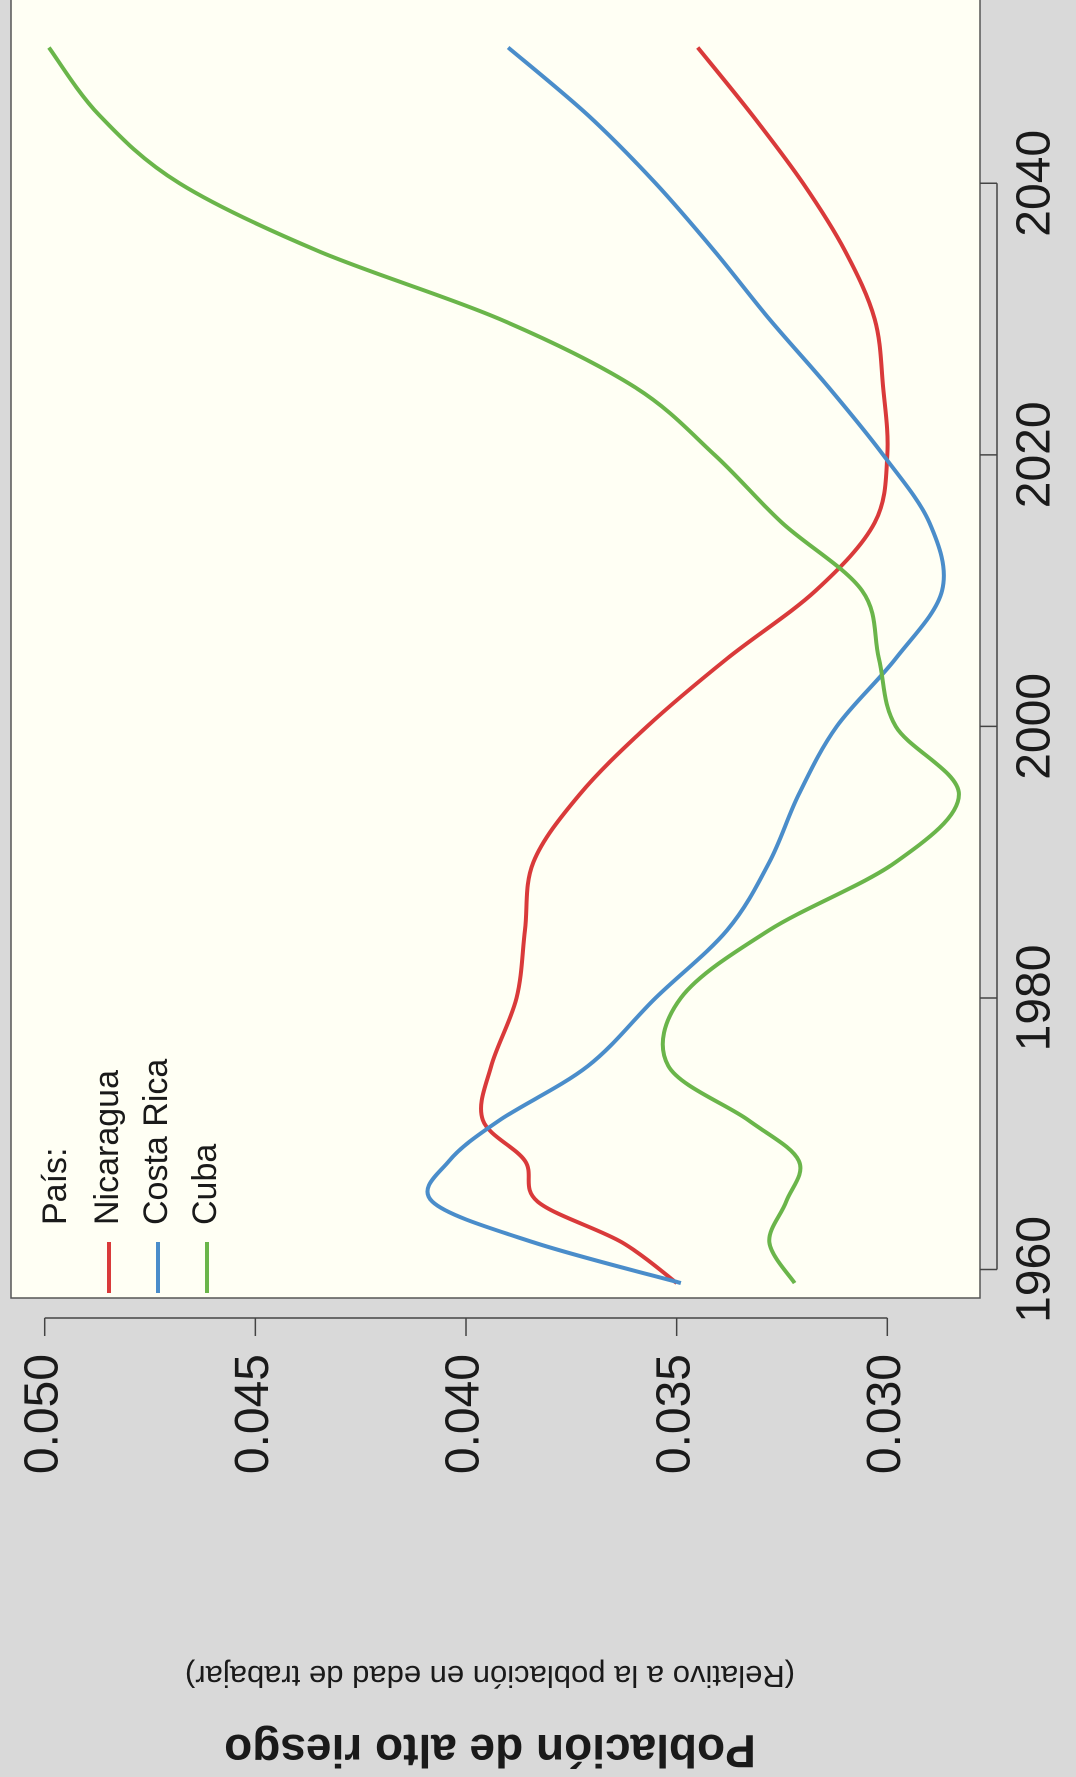 The height and width of the screenshot is (1777, 1076). What do you see at coordinates (884, 1414) in the screenshot?
I see `y-tick-label: 0.030` at bounding box center [884, 1414].